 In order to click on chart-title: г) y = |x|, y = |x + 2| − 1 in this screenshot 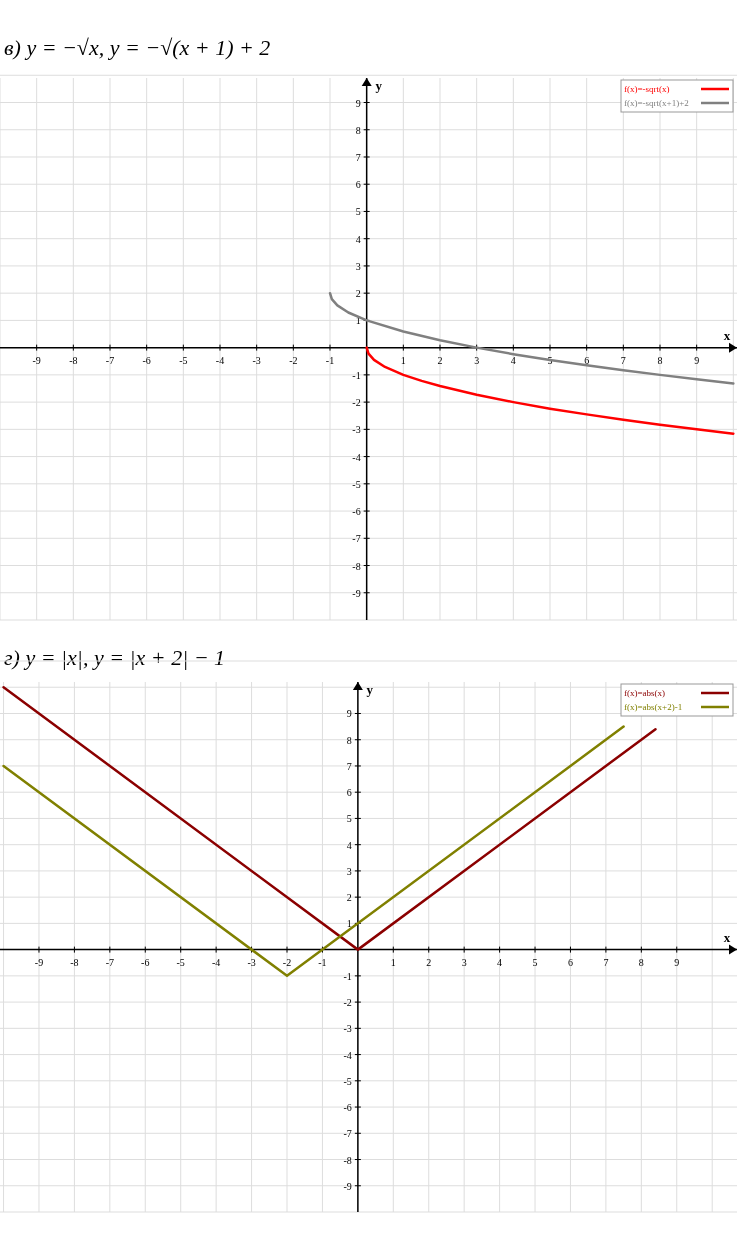, I will do `click(115, 657)`.